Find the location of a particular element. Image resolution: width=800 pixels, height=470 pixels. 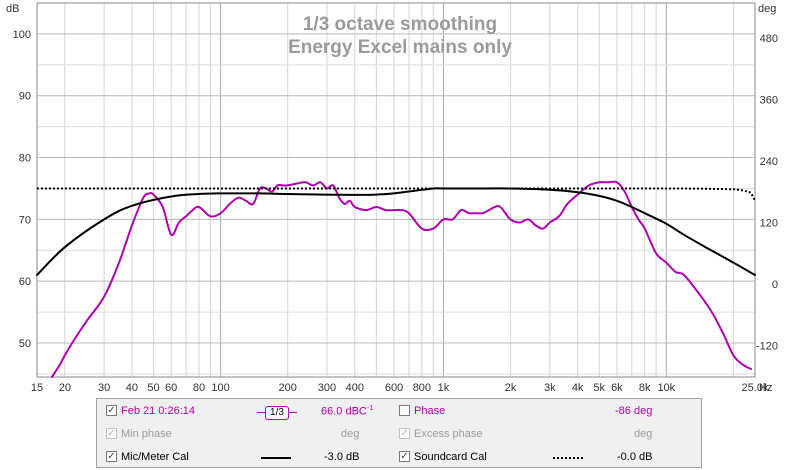

soundcard-cal-value: -0.0 dB is located at coordinates (635, 457).